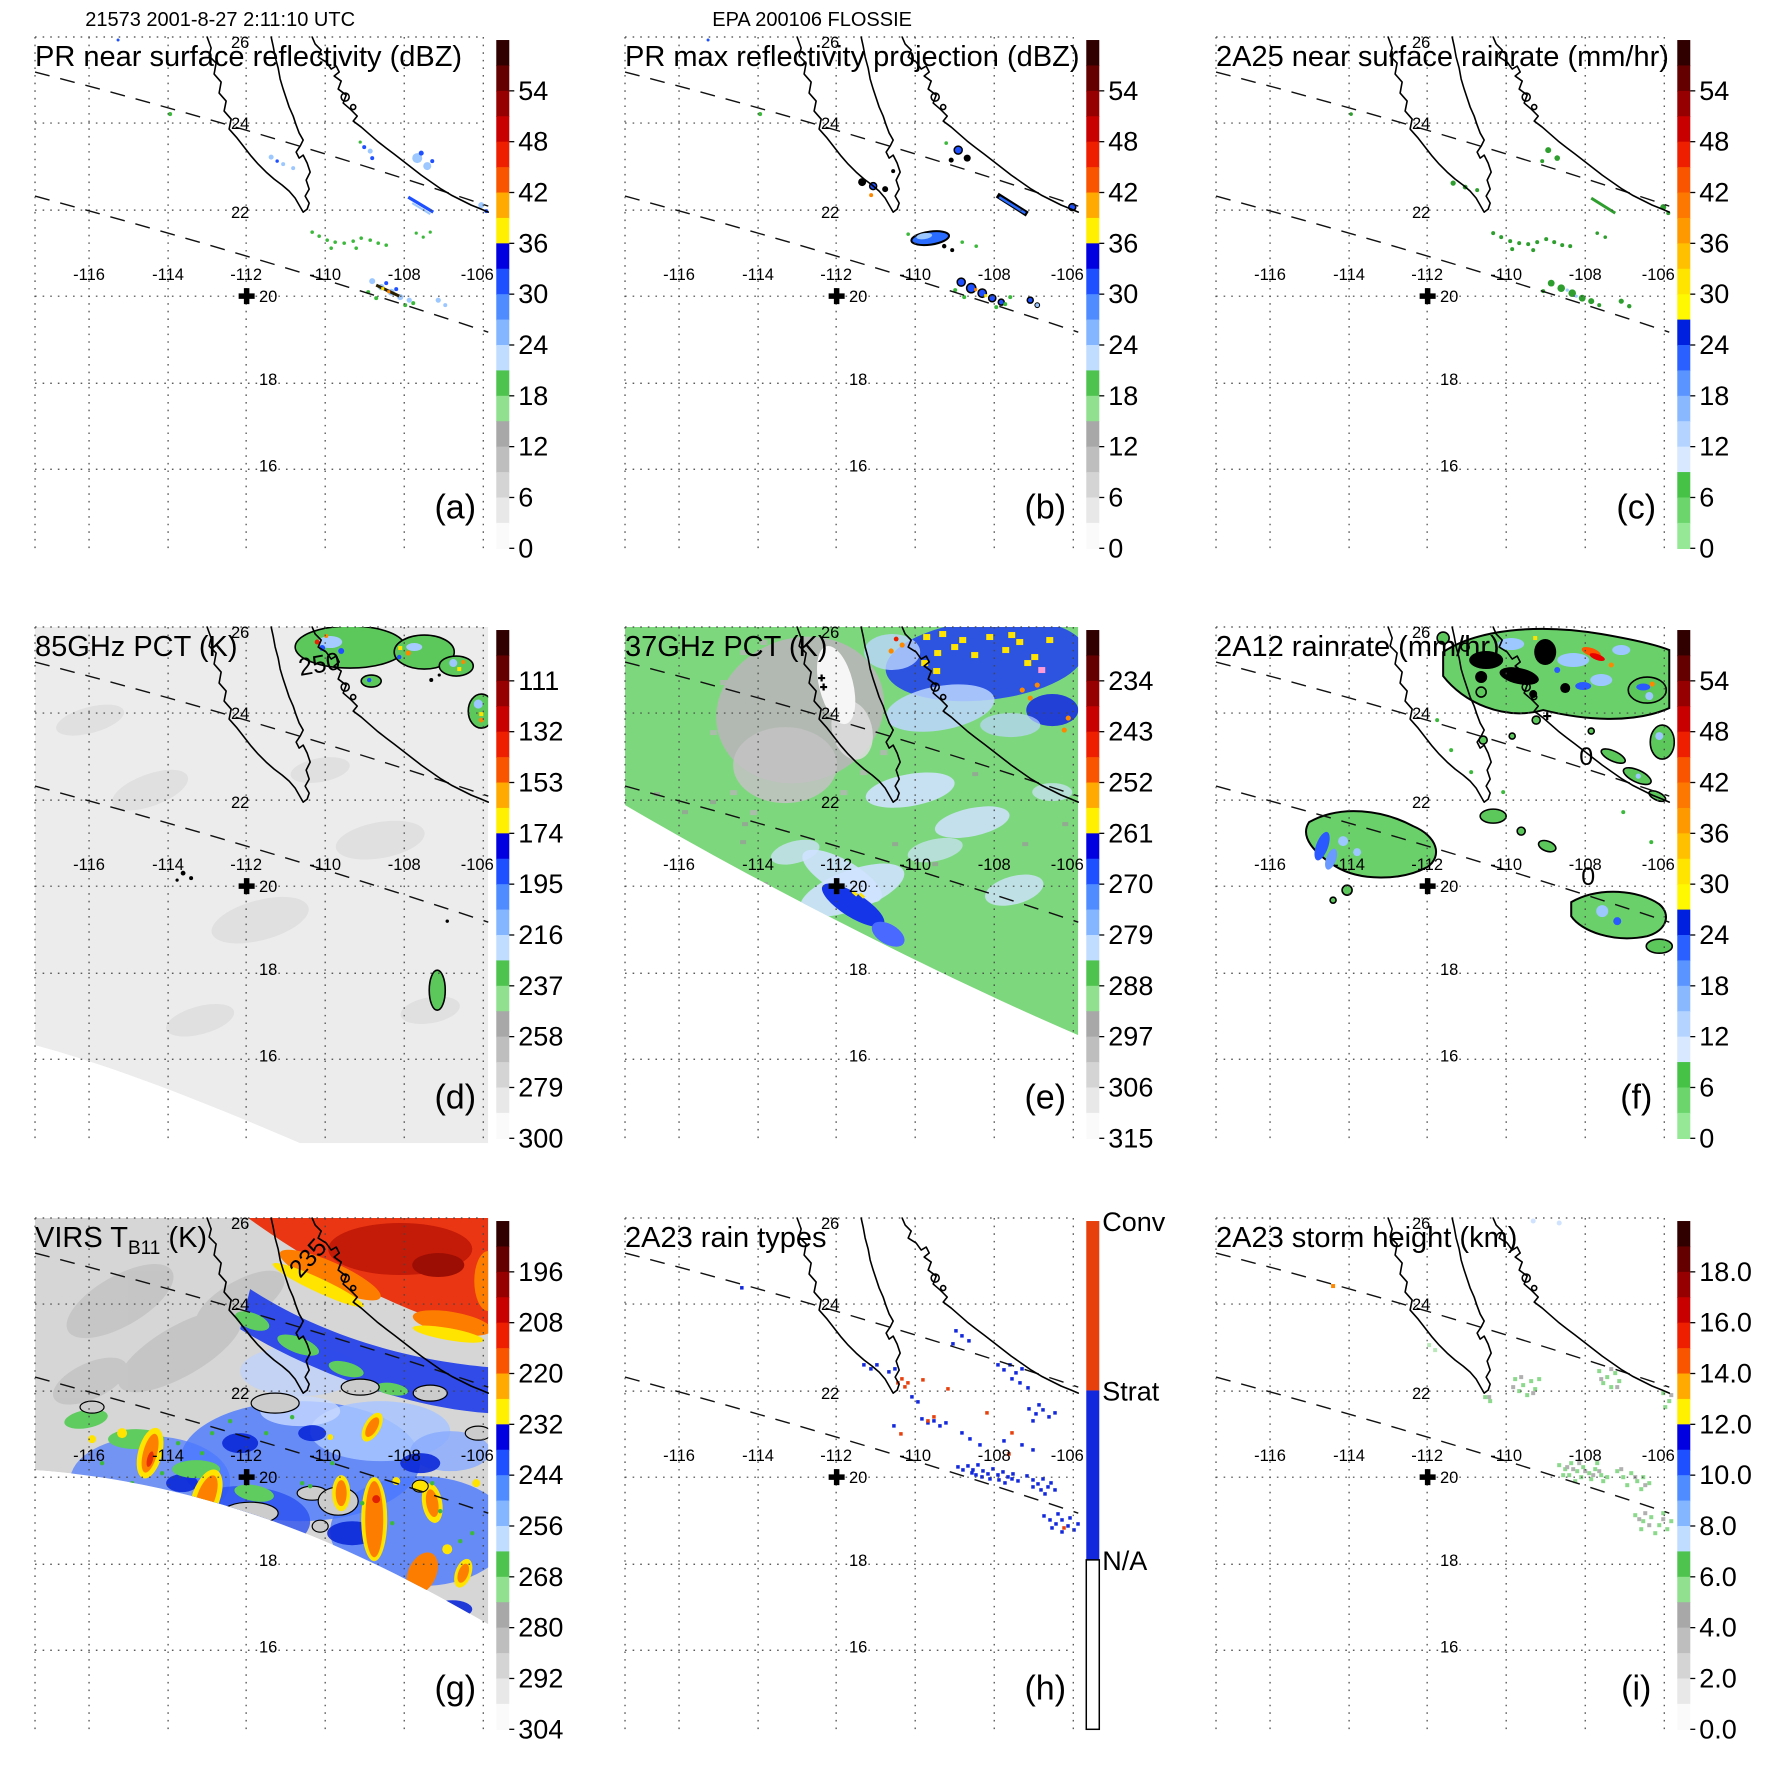 This screenshot has height=1771, width=1771. I want to click on panel-letter: (e), so click(1046, 1098).